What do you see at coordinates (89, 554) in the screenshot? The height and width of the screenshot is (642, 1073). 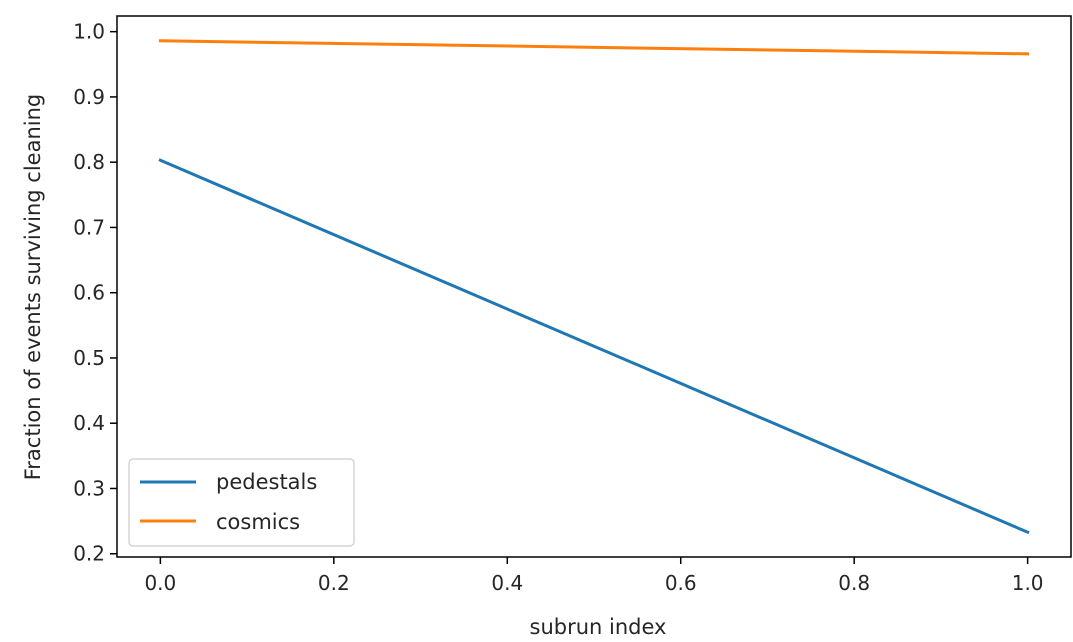 I see `y-tick-label: 0.2` at bounding box center [89, 554].